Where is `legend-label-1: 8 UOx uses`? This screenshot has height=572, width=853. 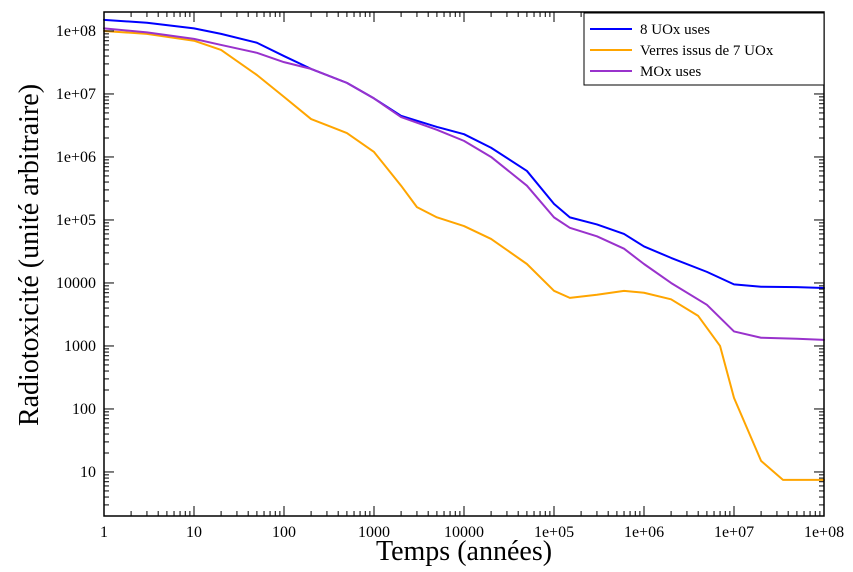 legend-label-1: 8 UOx uses is located at coordinates (675, 30).